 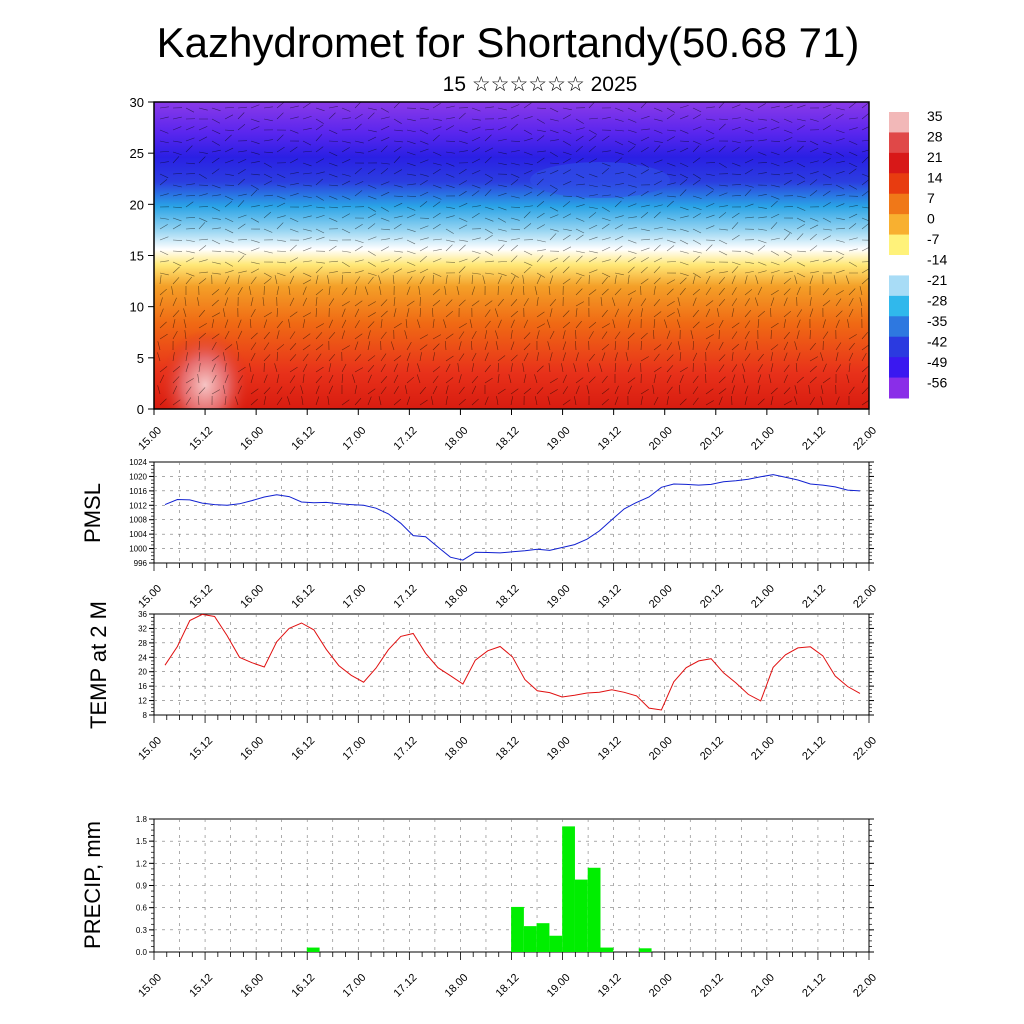 I want to click on x-tick-label: 15.00, so click(x=150, y=749).